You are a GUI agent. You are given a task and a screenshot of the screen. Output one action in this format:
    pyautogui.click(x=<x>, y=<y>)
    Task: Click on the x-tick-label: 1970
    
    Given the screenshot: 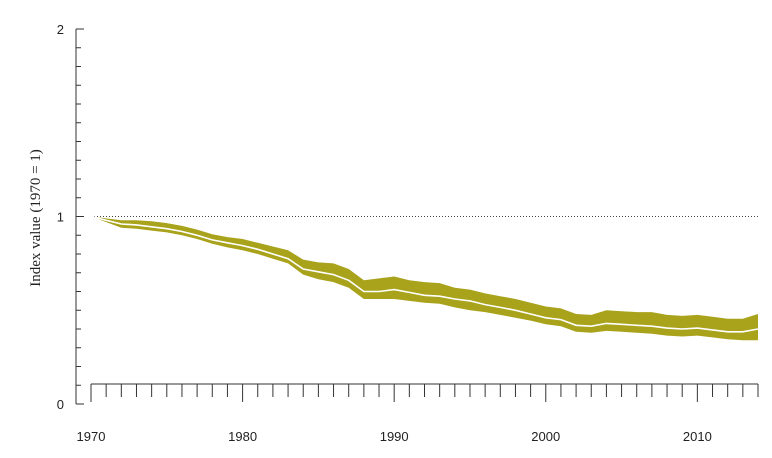 What is the action you would take?
    pyautogui.click(x=91, y=436)
    